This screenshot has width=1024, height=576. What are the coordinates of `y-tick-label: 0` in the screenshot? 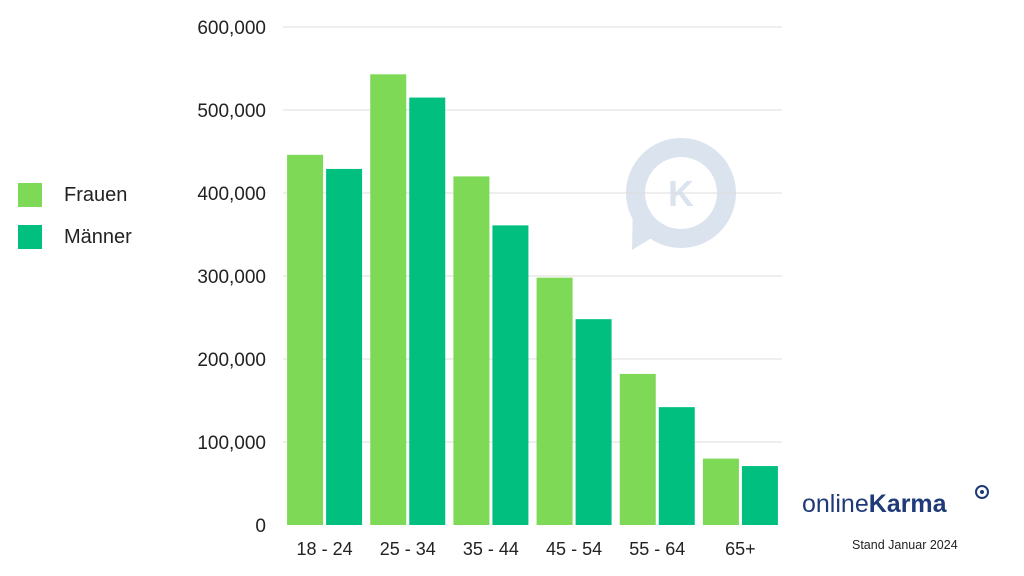 It's located at (260, 526).